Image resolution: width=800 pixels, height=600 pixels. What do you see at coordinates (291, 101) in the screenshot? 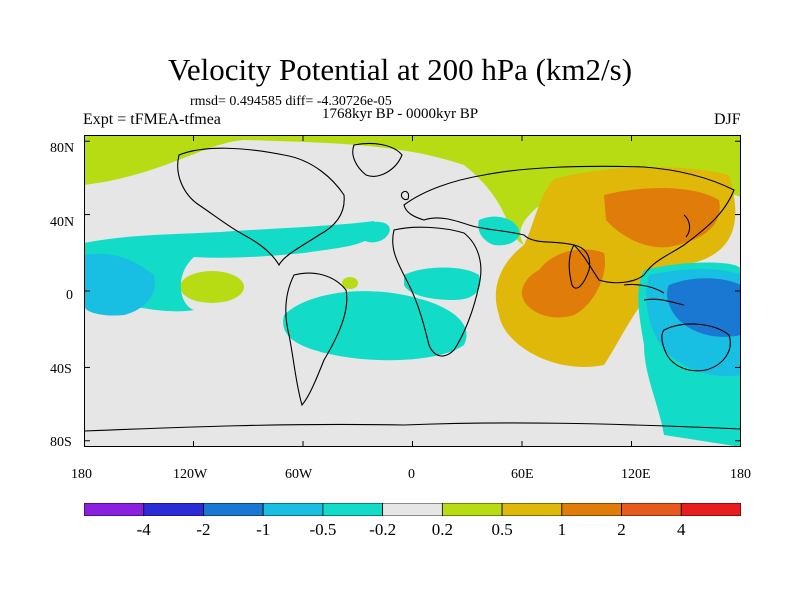
I see `stats-text: rmsd= 0.494585 diff= -4.30726e-05` at bounding box center [291, 101].